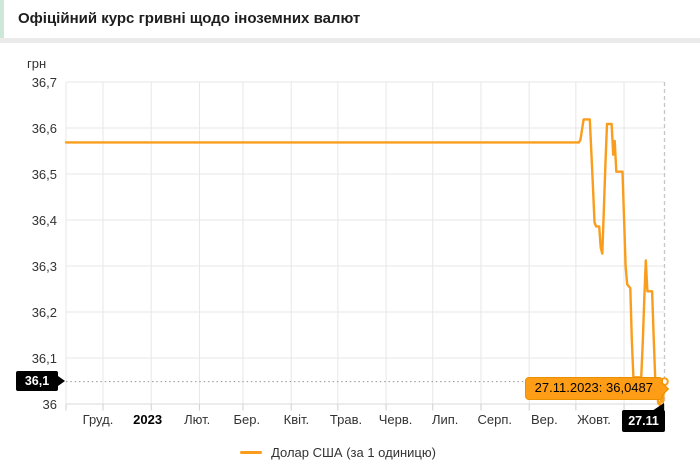 The height and width of the screenshot is (466, 700). Describe the element at coordinates (593, 387) in the screenshot. I see `chart-tooltip-text: 27.11.2023: 36,0487` at that location.